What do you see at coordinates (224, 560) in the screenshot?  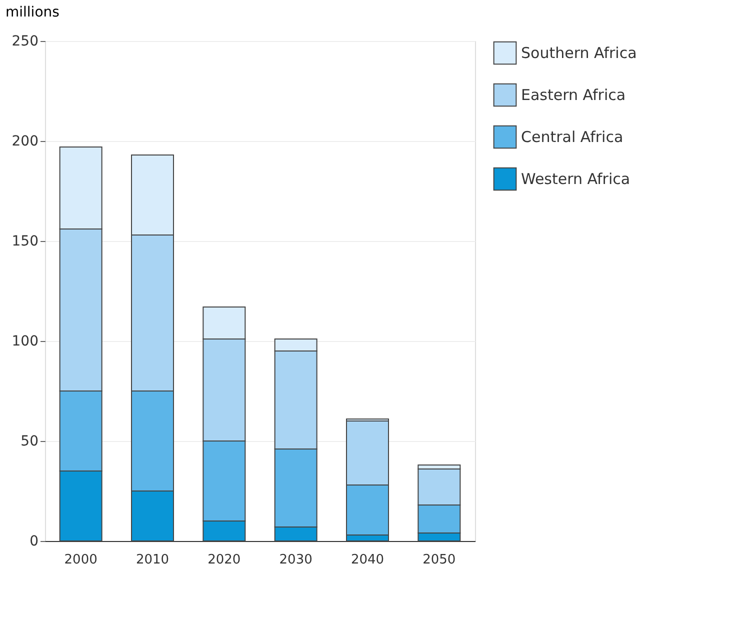 I see `x-tick-label: 2020` at bounding box center [224, 560].